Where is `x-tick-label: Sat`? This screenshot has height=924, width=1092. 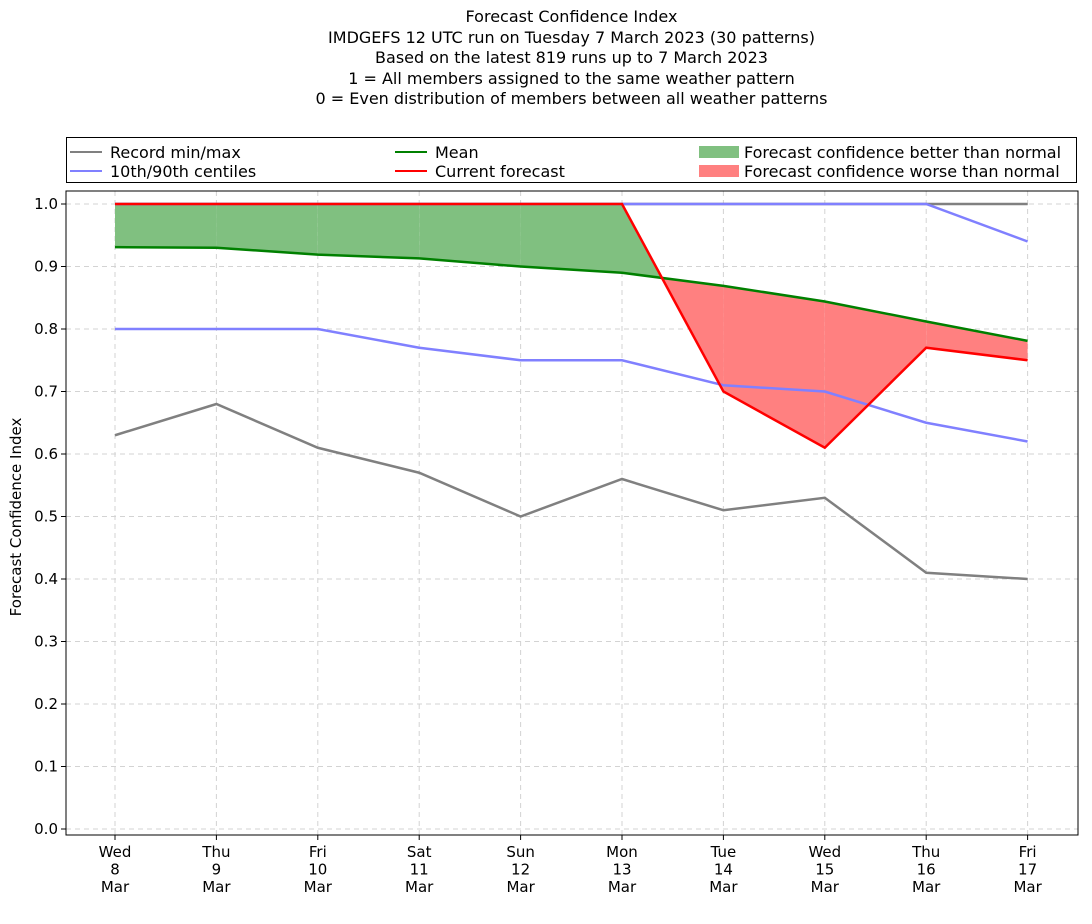 x-tick-label: Sat is located at coordinates (419, 852).